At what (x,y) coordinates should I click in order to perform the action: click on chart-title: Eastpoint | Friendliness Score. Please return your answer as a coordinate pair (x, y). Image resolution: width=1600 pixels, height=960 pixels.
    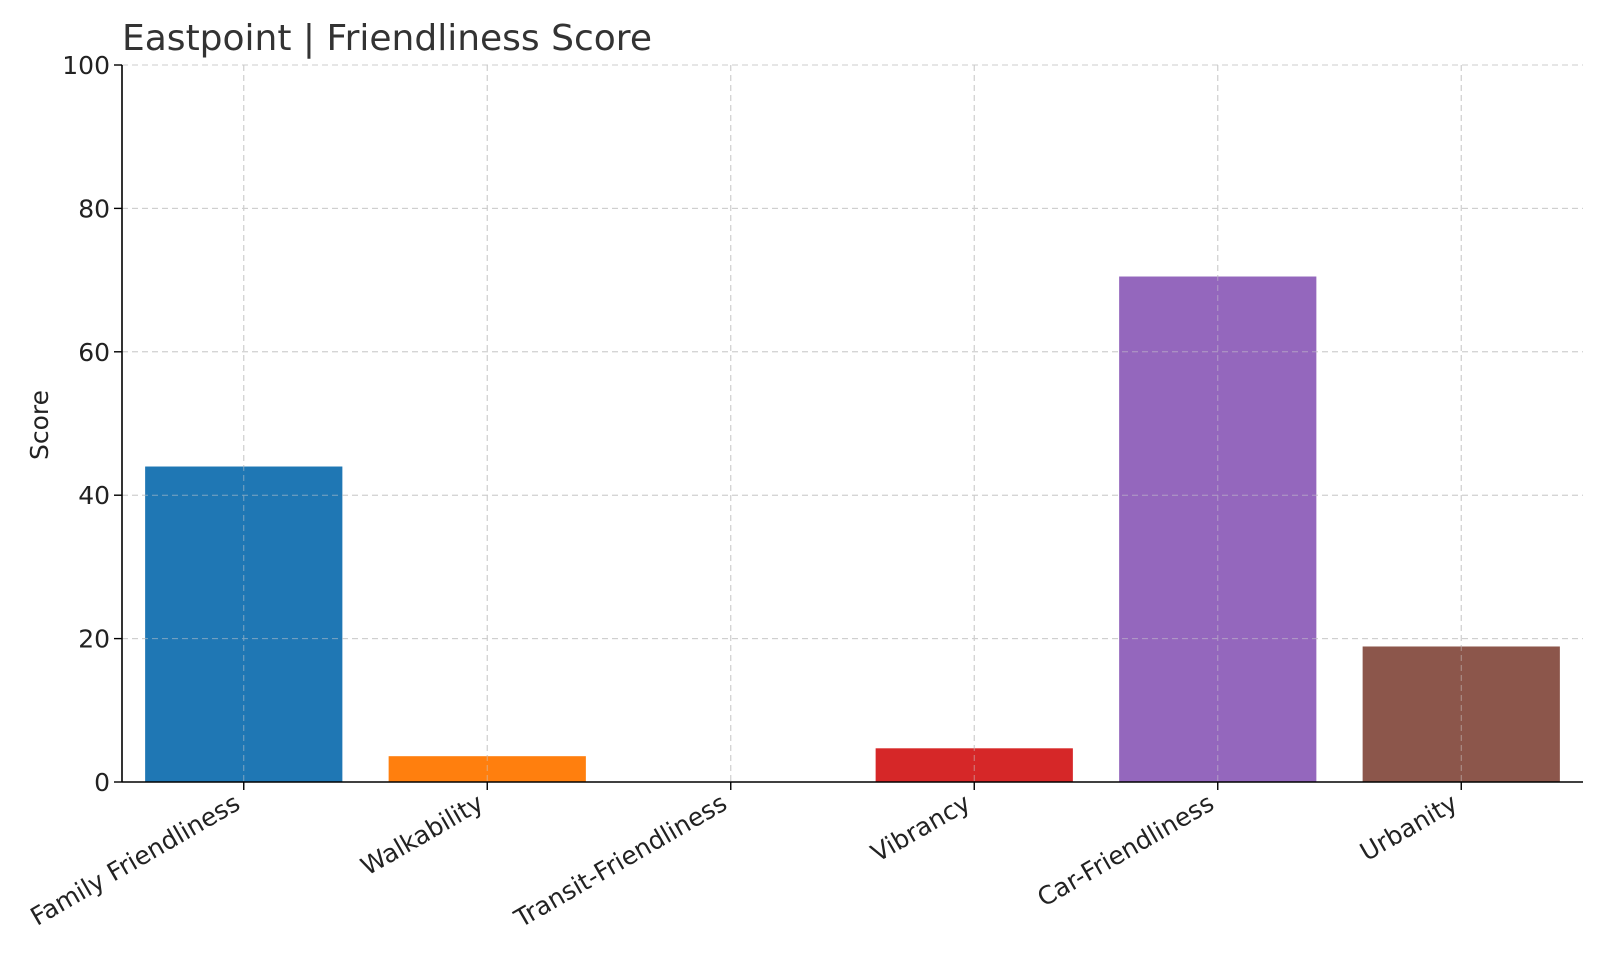
    Looking at the image, I should click on (387, 38).